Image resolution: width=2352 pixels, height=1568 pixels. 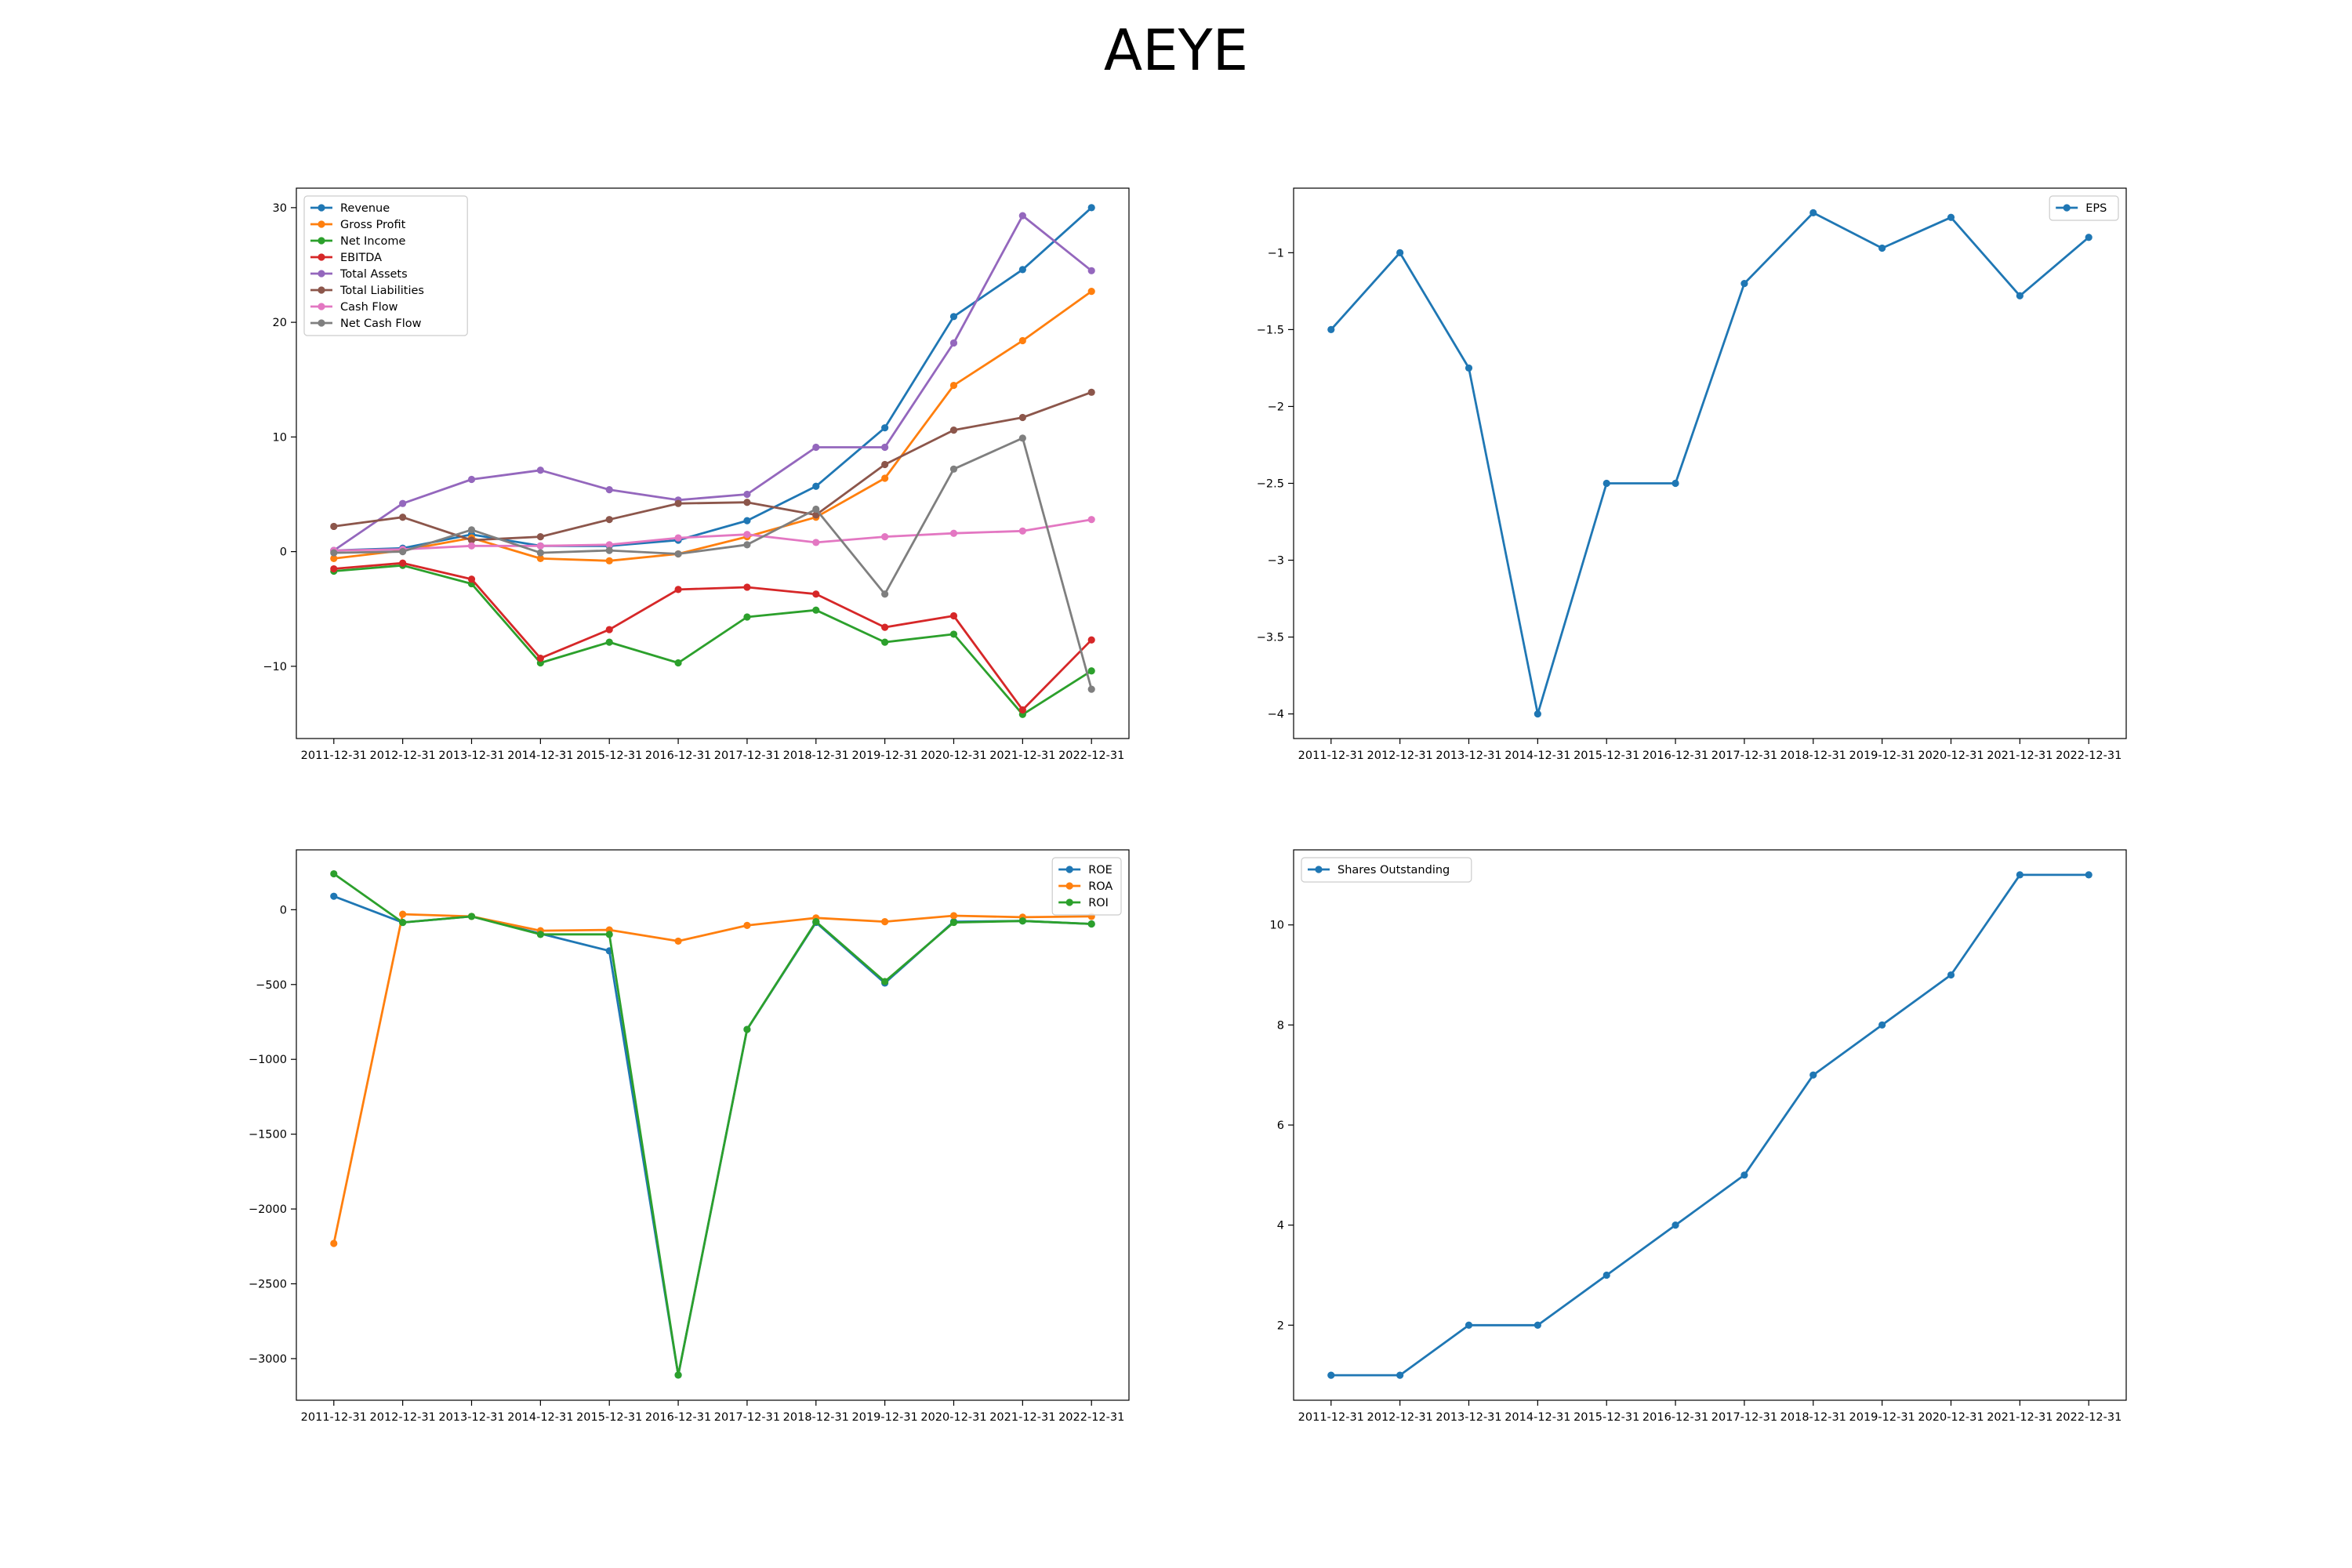 What do you see at coordinates (1100, 886) in the screenshot?
I see `legend-label: ROA` at bounding box center [1100, 886].